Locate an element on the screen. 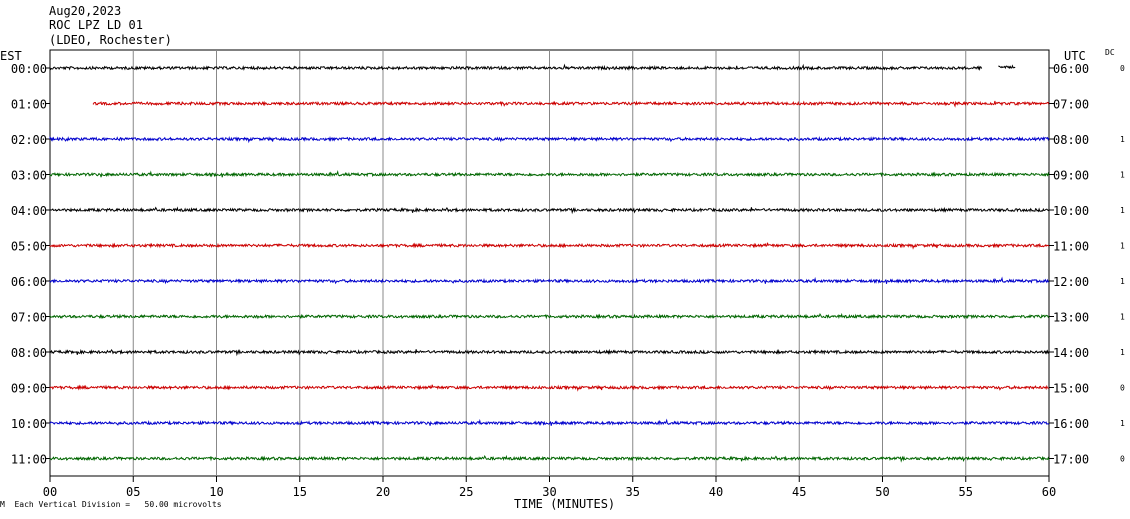  title-network: (LDEO, Rochester) is located at coordinates (110, 40).